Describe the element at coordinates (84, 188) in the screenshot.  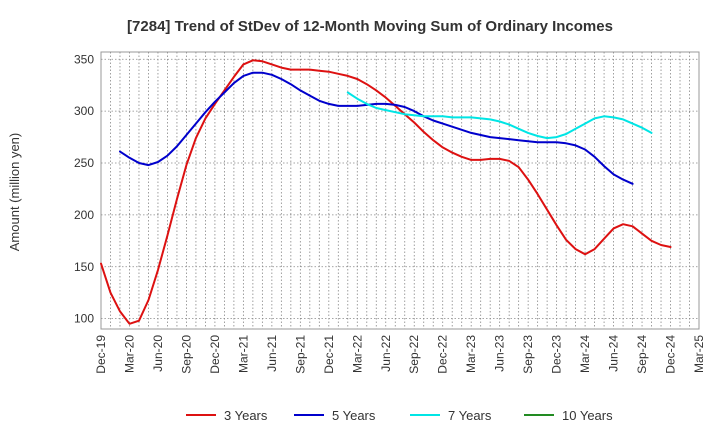
I see `y-tick-labels: 100 150 200 250 300 350` at that location.